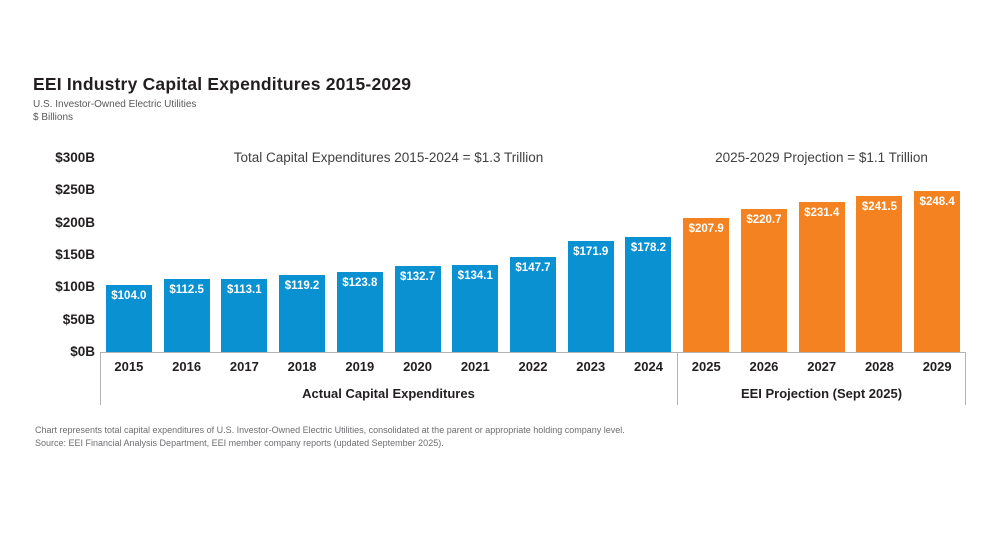 The image size is (1000, 553). Describe the element at coordinates (75, 287) in the screenshot. I see `y-tick-label: $100B` at that location.